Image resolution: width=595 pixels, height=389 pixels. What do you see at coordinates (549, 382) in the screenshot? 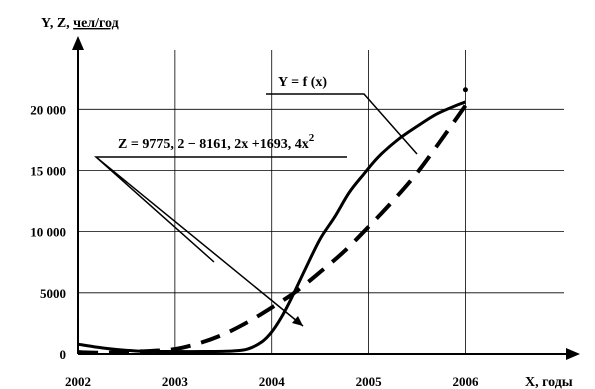
I see `x-axis-title: X, годы` at bounding box center [549, 382].